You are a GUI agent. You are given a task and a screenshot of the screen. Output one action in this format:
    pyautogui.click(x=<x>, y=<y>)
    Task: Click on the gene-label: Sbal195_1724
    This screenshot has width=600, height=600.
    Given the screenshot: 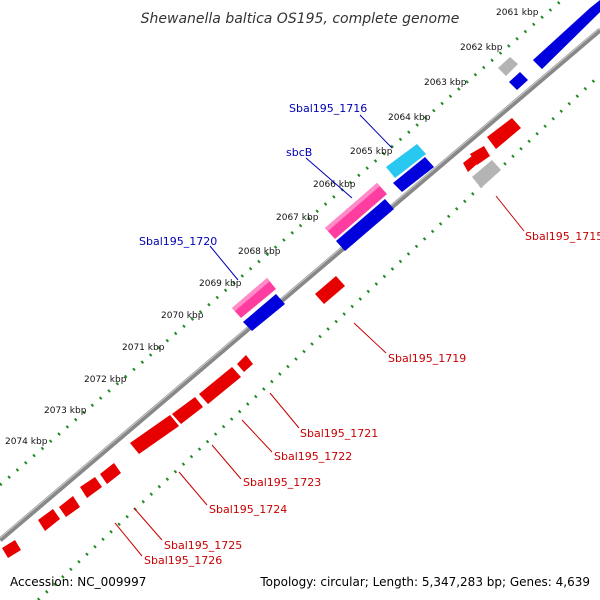 What is the action you would take?
    pyautogui.click(x=248, y=509)
    